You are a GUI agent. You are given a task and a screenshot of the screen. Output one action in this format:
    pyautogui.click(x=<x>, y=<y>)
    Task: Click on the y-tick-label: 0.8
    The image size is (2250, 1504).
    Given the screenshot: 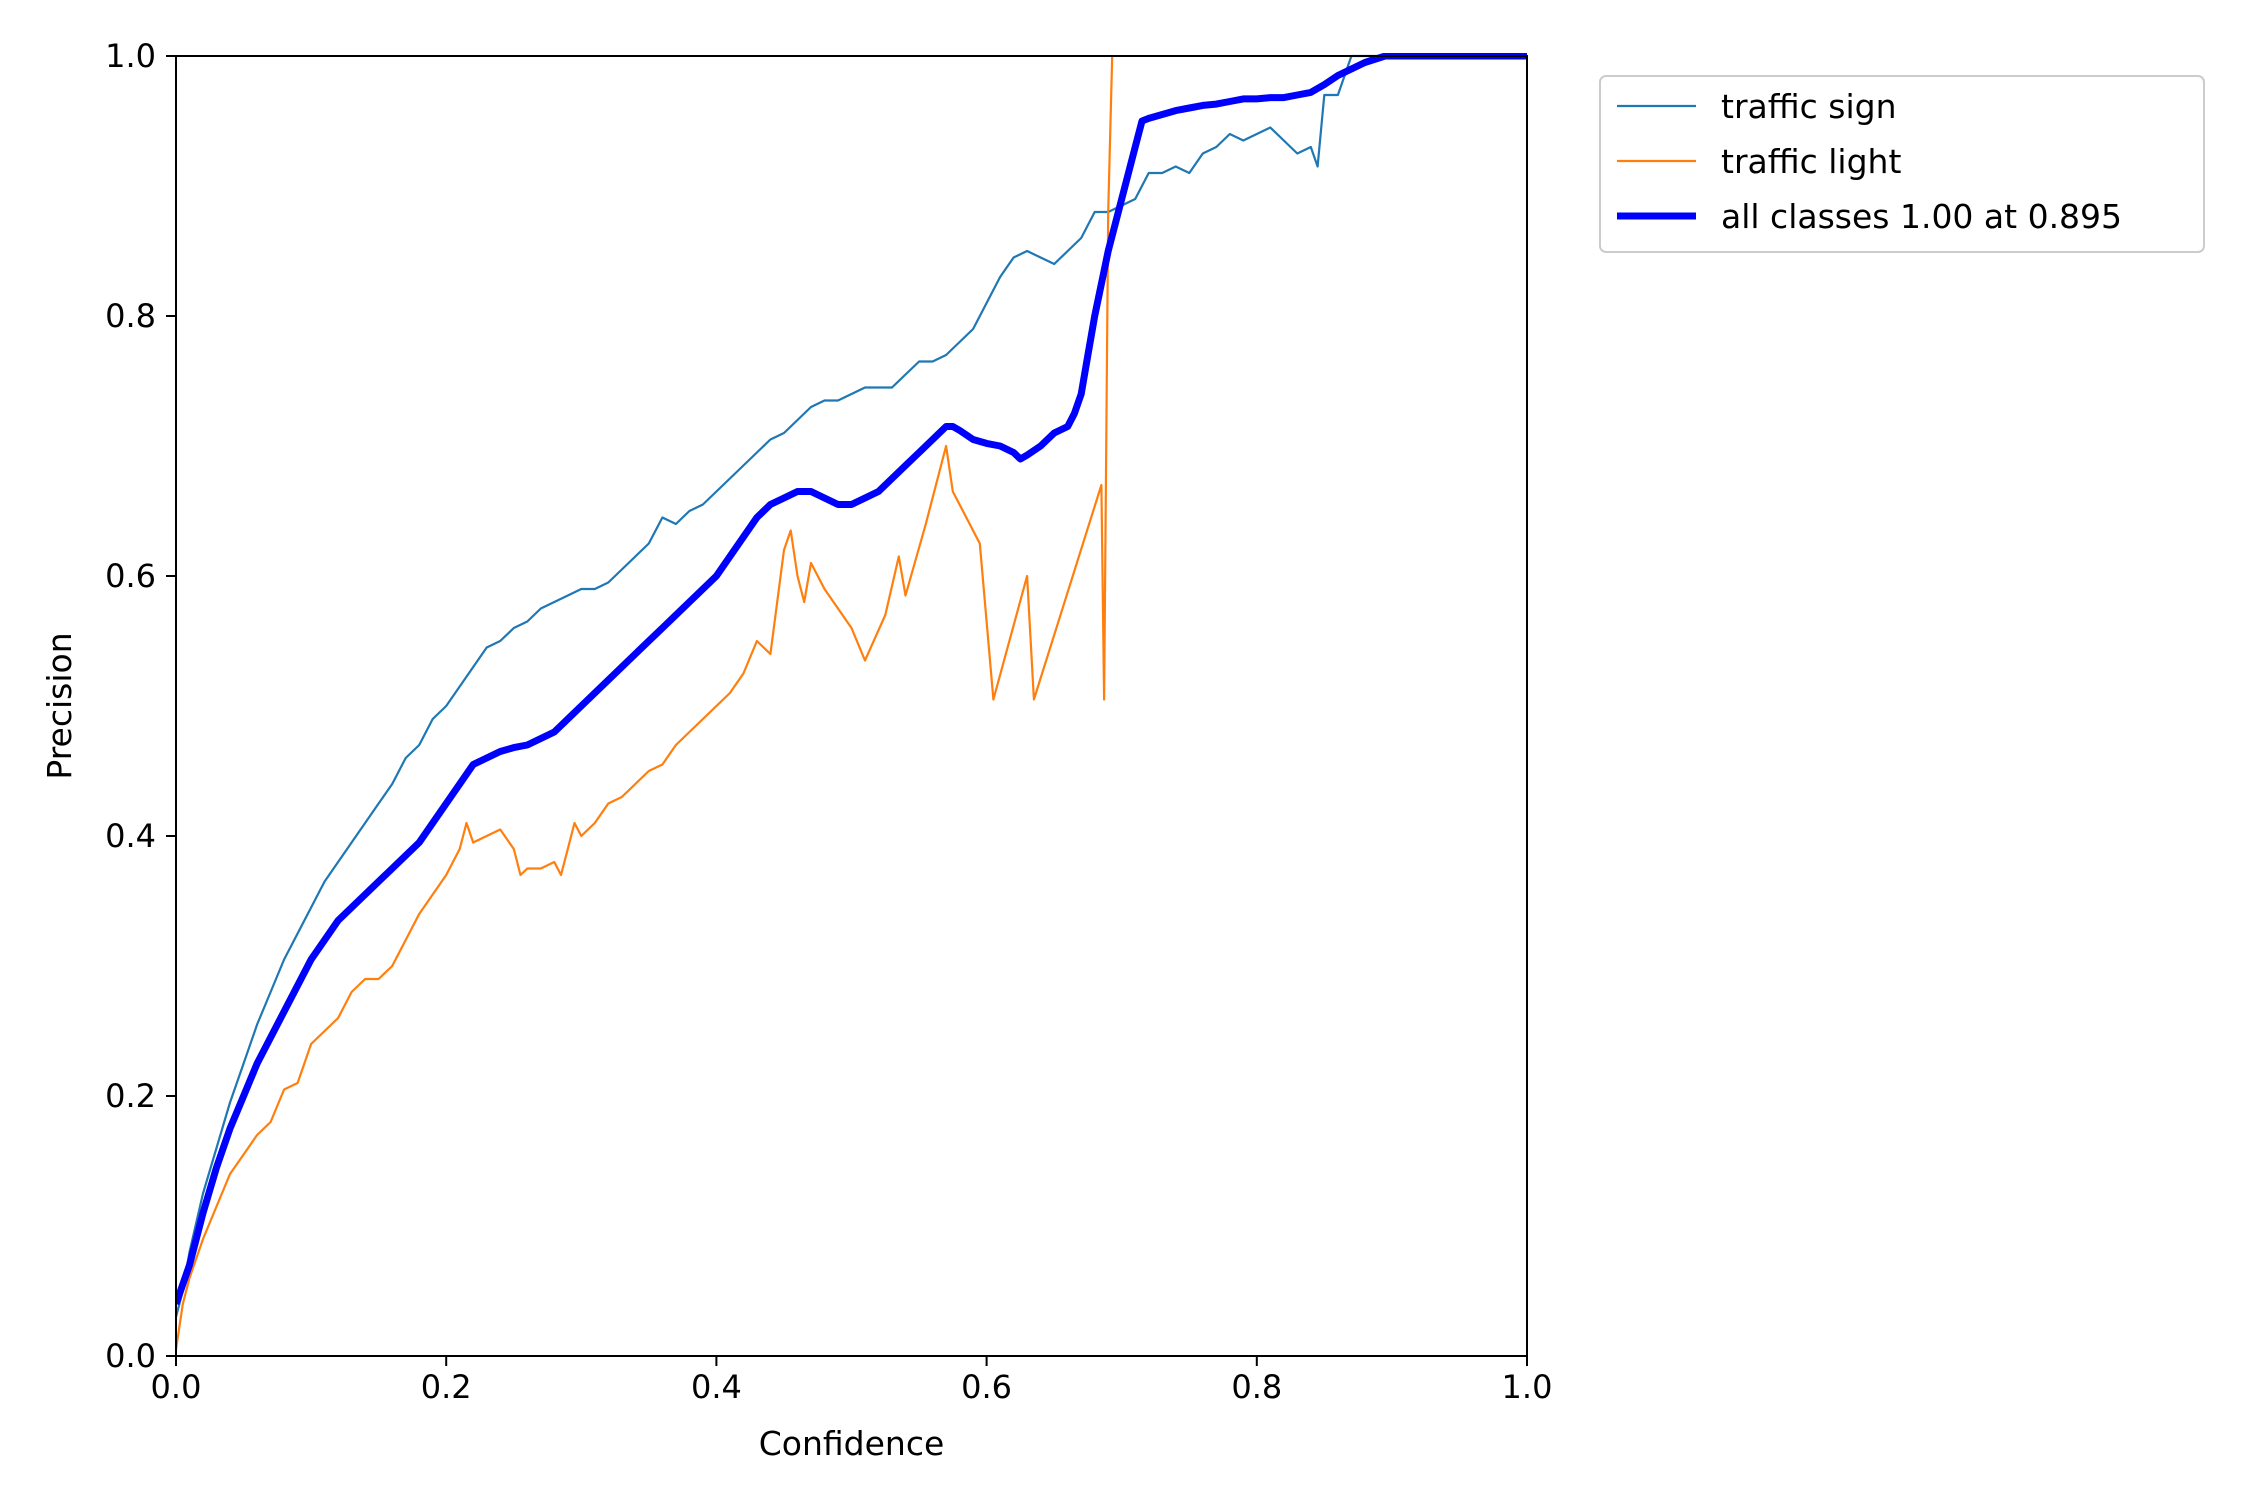 What is the action you would take?
    pyautogui.click(x=130, y=316)
    